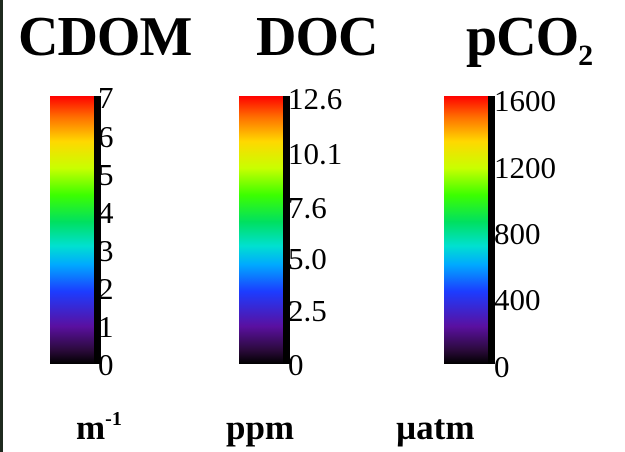 This screenshot has height=452, width=625. What do you see at coordinates (502, 366) in the screenshot?
I see `pco2-tick-label: 0` at bounding box center [502, 366].